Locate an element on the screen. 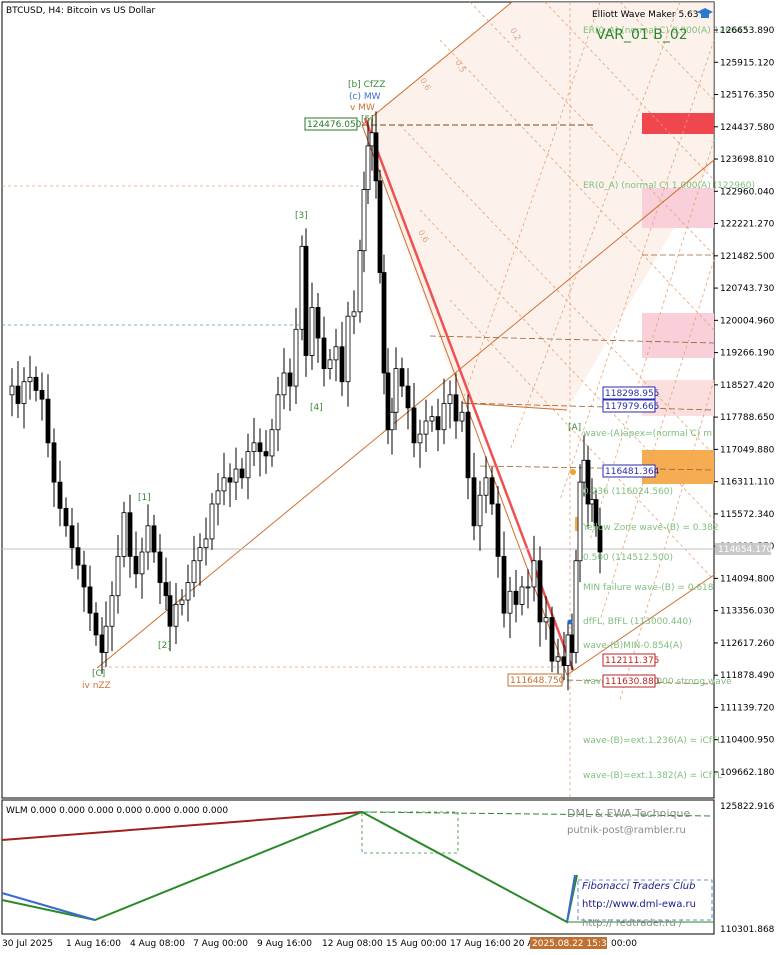  hat-icon is located at coordinates (705, 13).